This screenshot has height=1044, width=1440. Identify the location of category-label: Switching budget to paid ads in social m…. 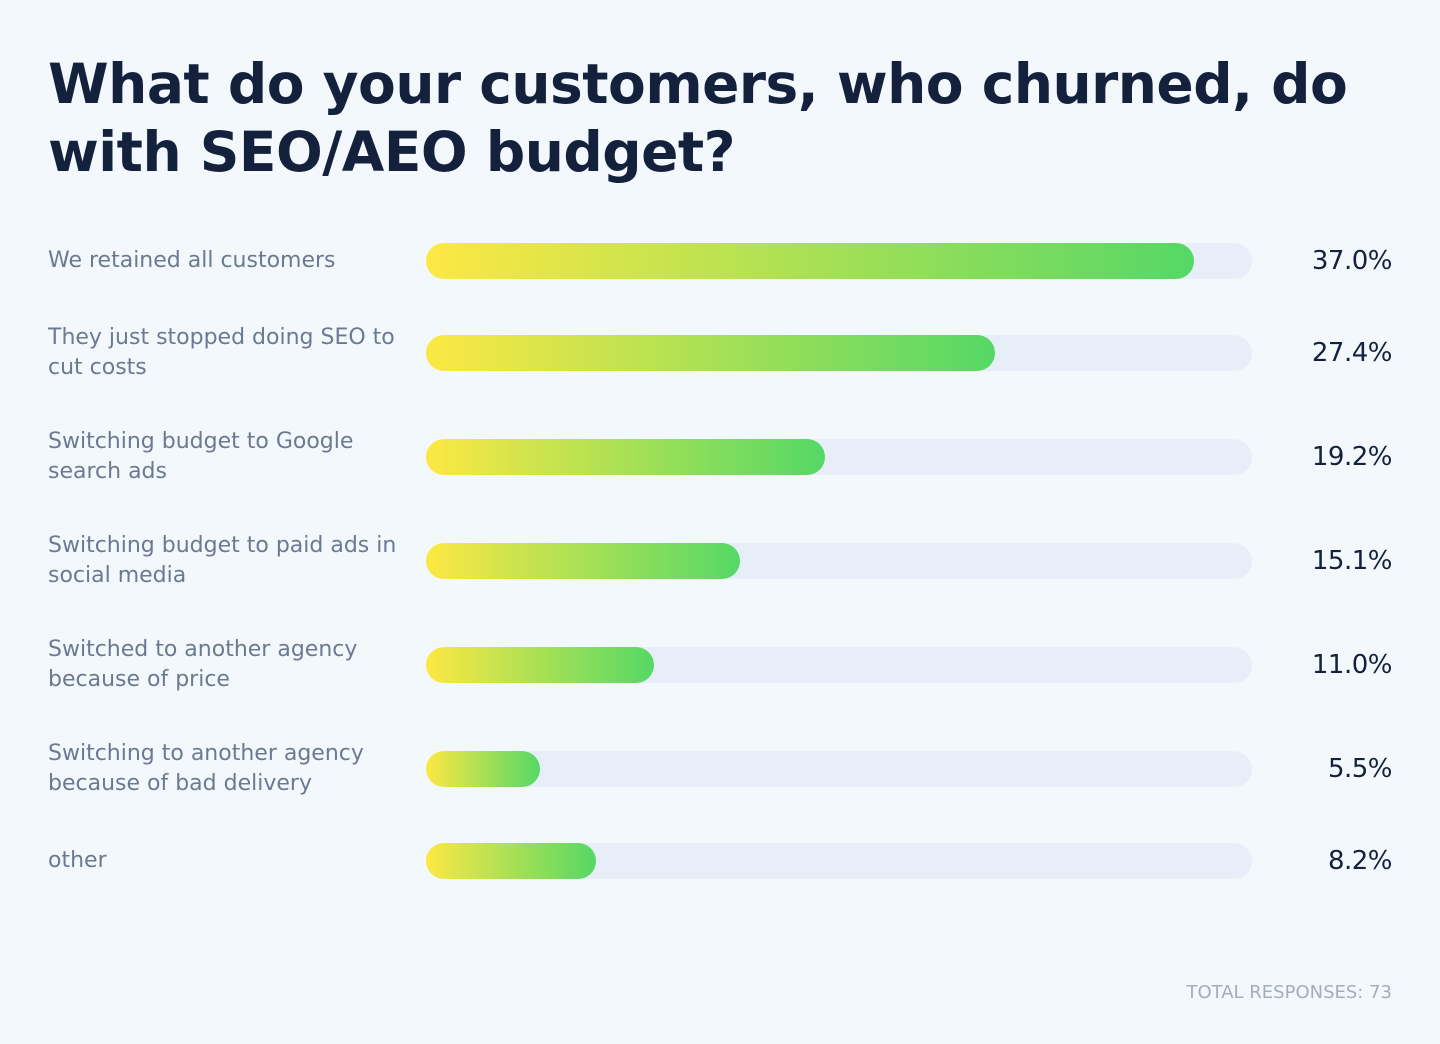
(222, 560).